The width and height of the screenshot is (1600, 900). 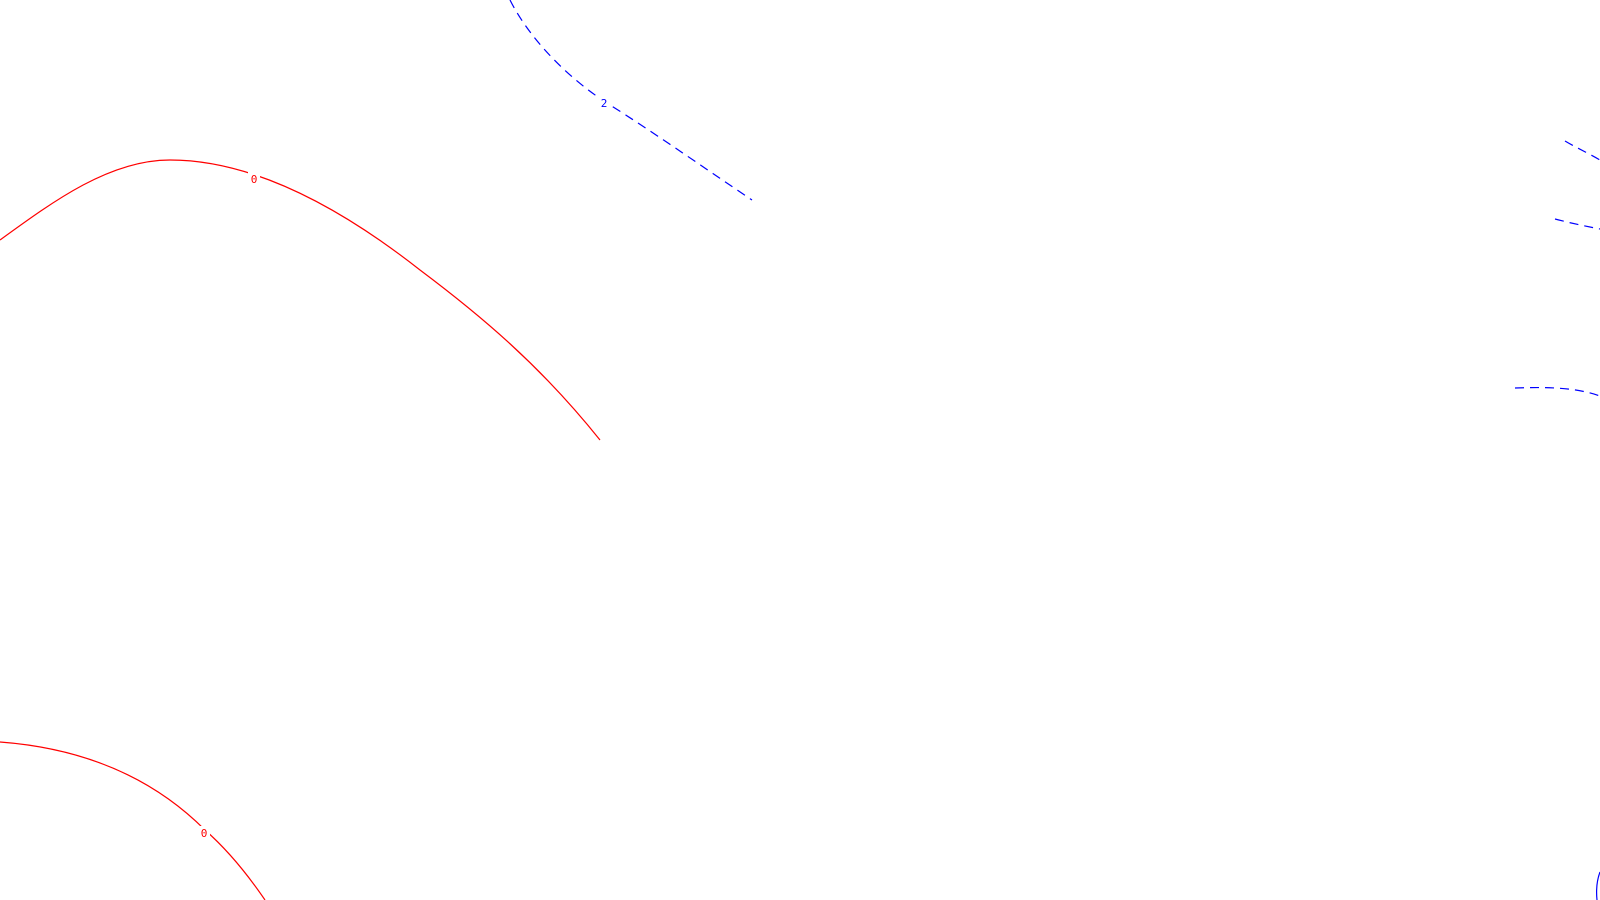 What do you see at coordinates (300, 300) in the screenshot?
I see `zero-contour-line-upper` at bounding box center [300, 300].